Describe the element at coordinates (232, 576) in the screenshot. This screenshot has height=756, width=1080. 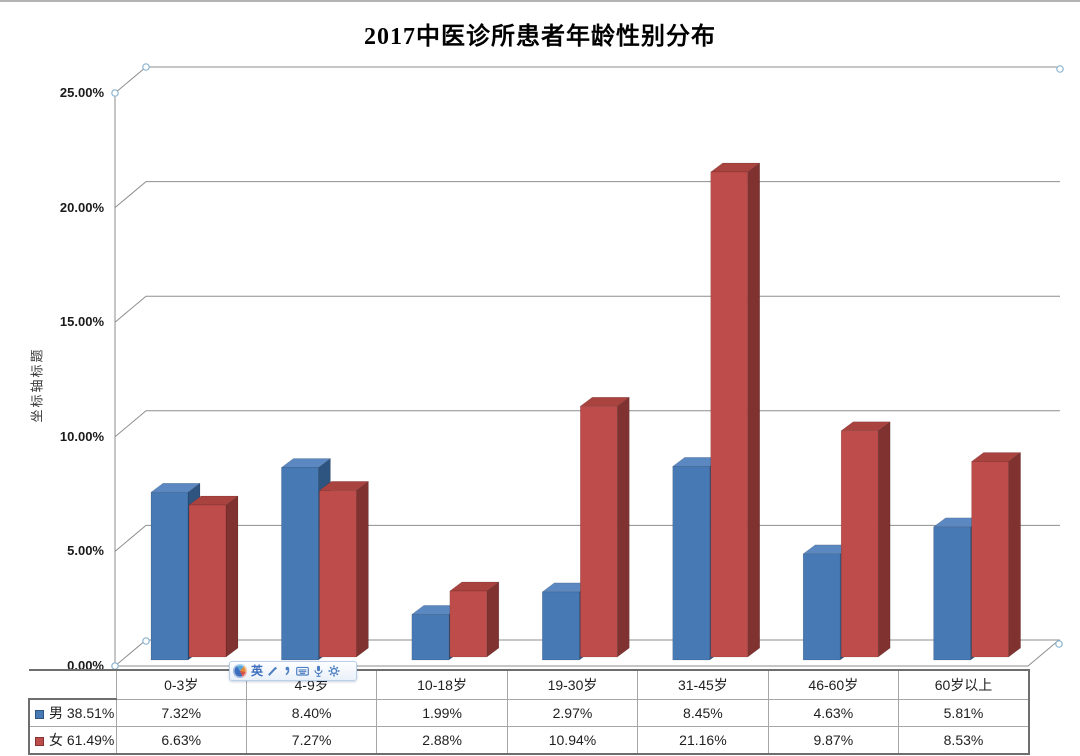
I see `bar-女-0-side` at that location.